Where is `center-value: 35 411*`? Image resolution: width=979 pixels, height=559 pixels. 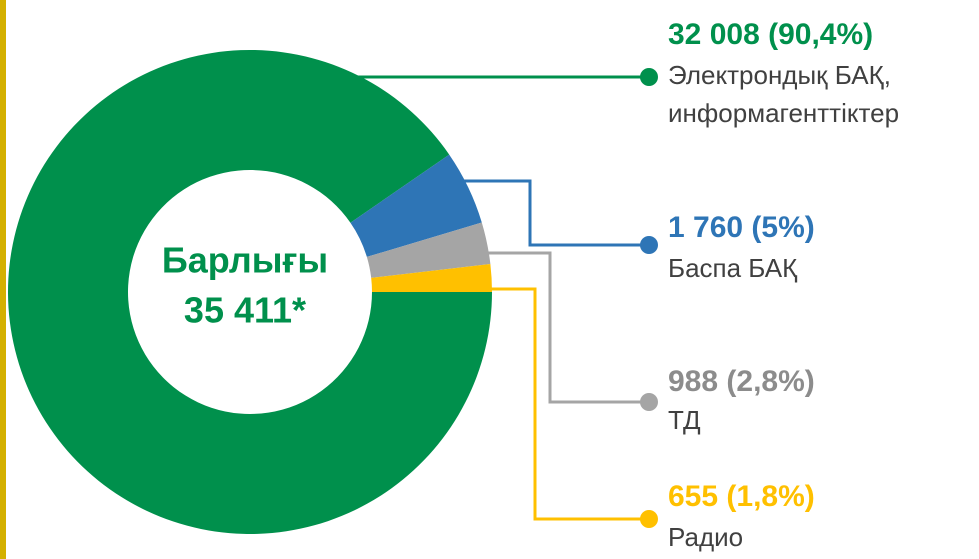 center-value: 35 411* is located at coordinates (245, 310).